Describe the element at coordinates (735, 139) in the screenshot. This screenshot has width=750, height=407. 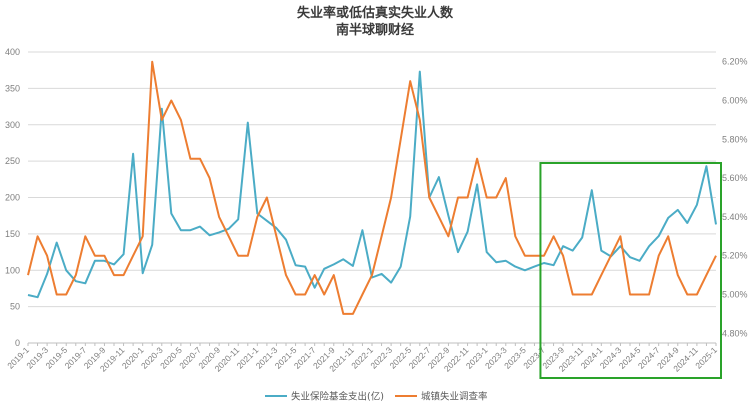
I see `right-tick-label: 5.80%` at that location.